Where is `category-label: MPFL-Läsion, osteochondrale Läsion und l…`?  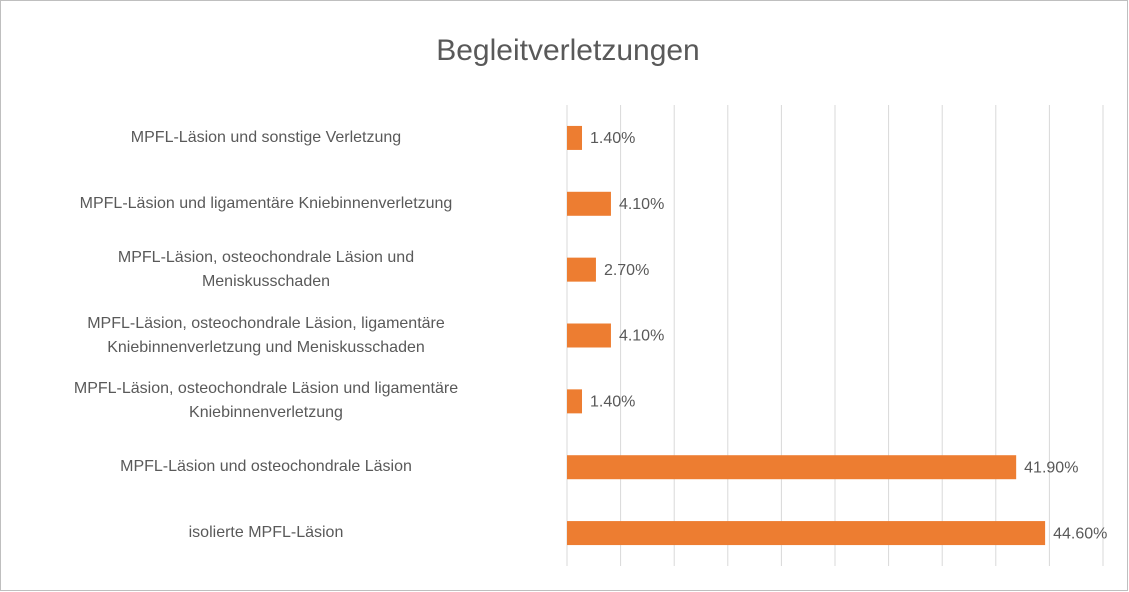
category-label: MPFL-Läsion, osteochondrale Läsion und l… is located at coordinates (266, 401).